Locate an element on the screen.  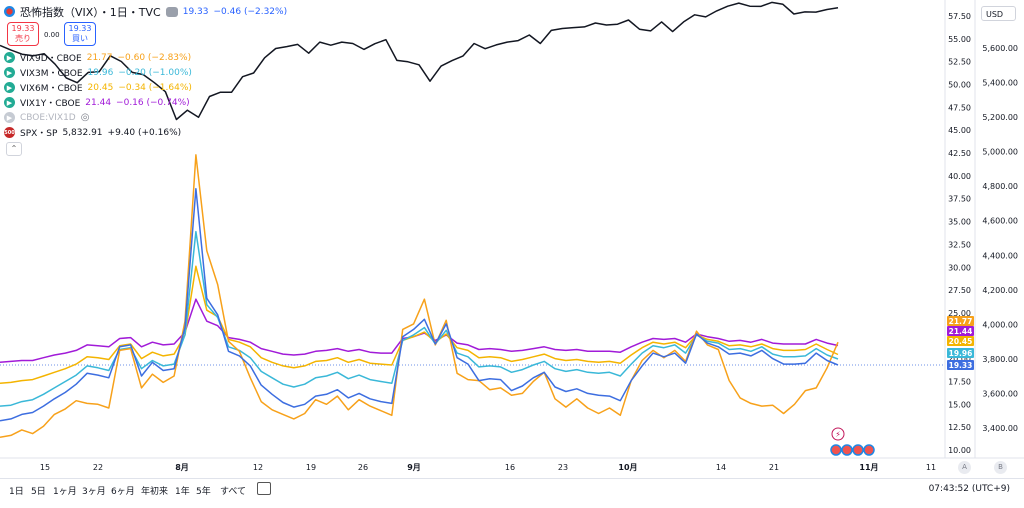
left-axis-tick-label: 15.00 is located at coordinates (959, 404).